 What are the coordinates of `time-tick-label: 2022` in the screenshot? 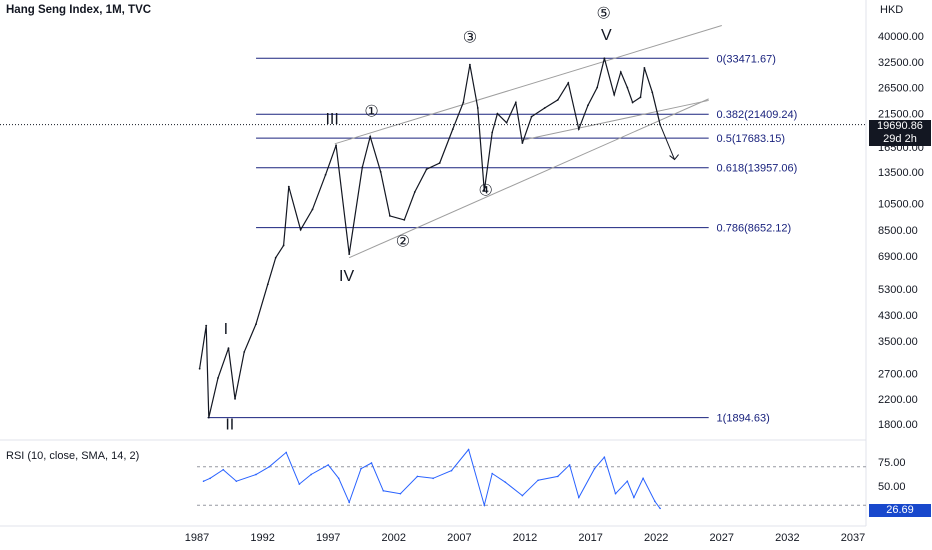 It's located at (656, 538).